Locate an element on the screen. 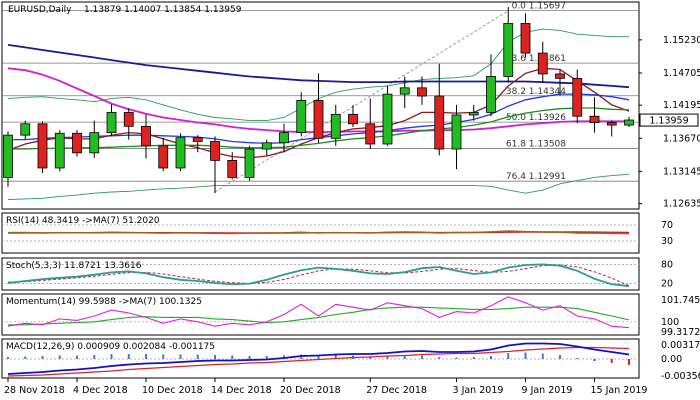 This screenshot has width=700, height=400. macd-tick-label: -0.003566 is located at coordinates (680, 376).